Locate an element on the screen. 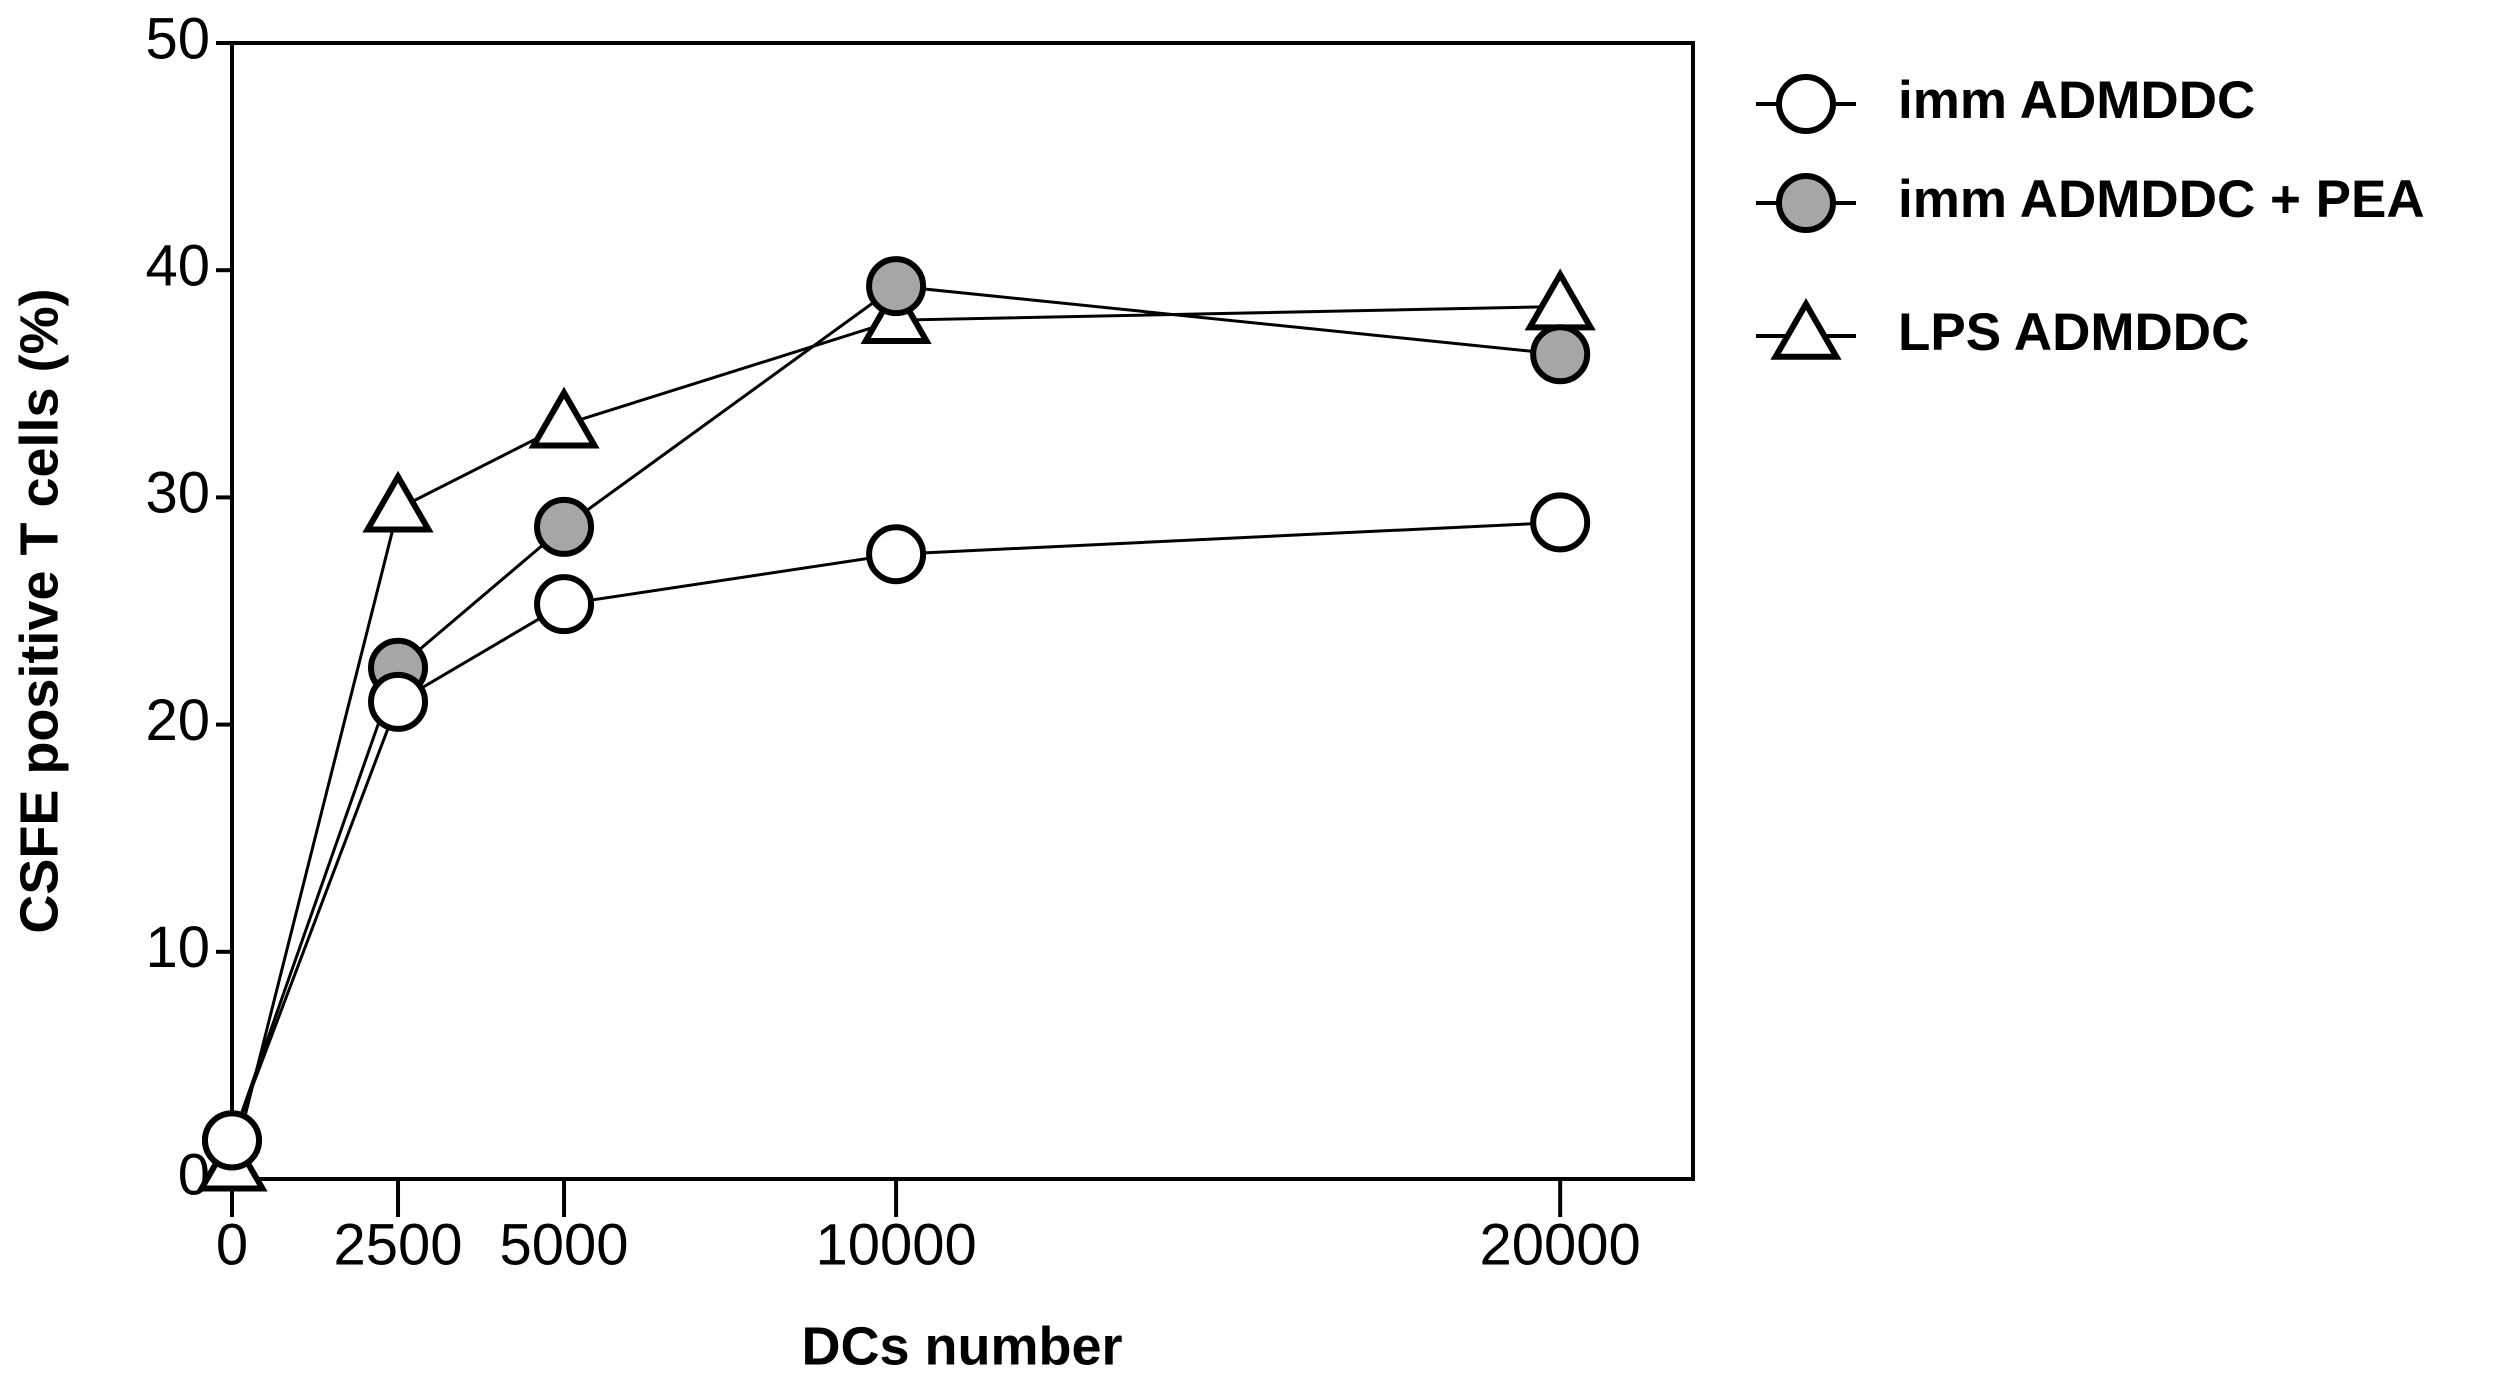  x-tick-label: 10000 is located at coordinates (895, 1244).